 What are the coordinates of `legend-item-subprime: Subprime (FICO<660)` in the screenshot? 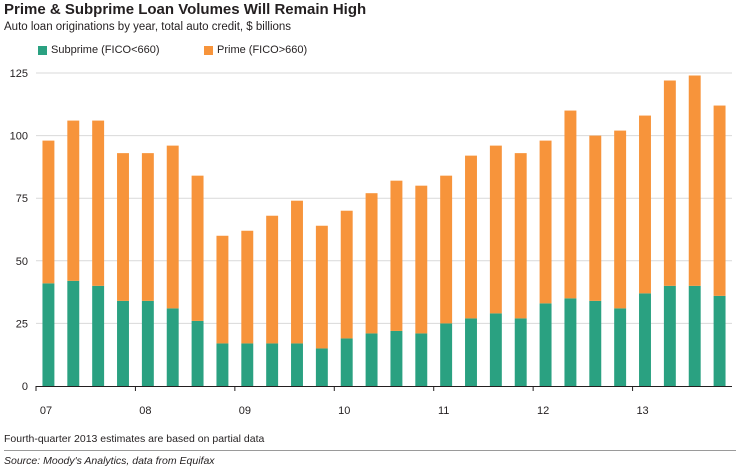 It's located at (99, 50).